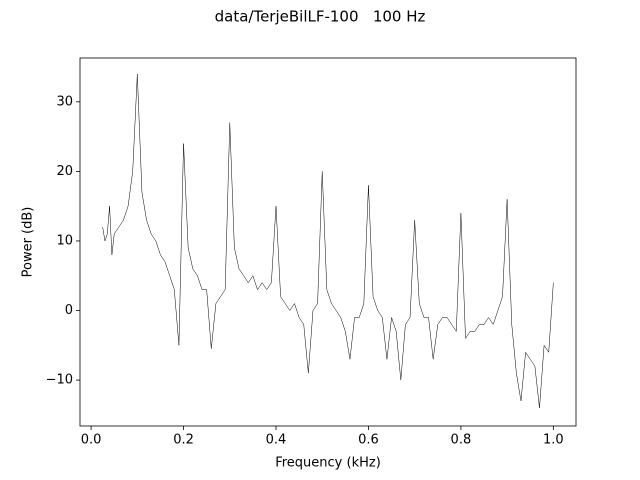  What do you see at coordinates (368, 440) in the screenshot?
I see `x-tick-label: 0.6` at bounding box center [368, 440].